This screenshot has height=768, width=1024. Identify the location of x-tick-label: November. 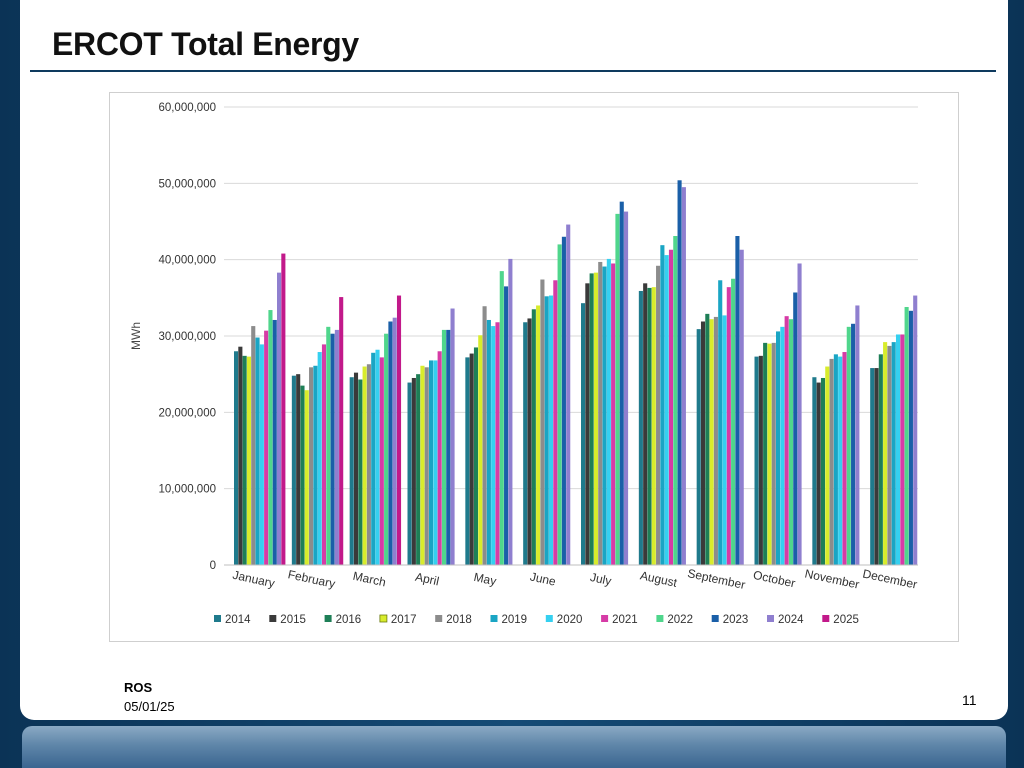
(832, 578).